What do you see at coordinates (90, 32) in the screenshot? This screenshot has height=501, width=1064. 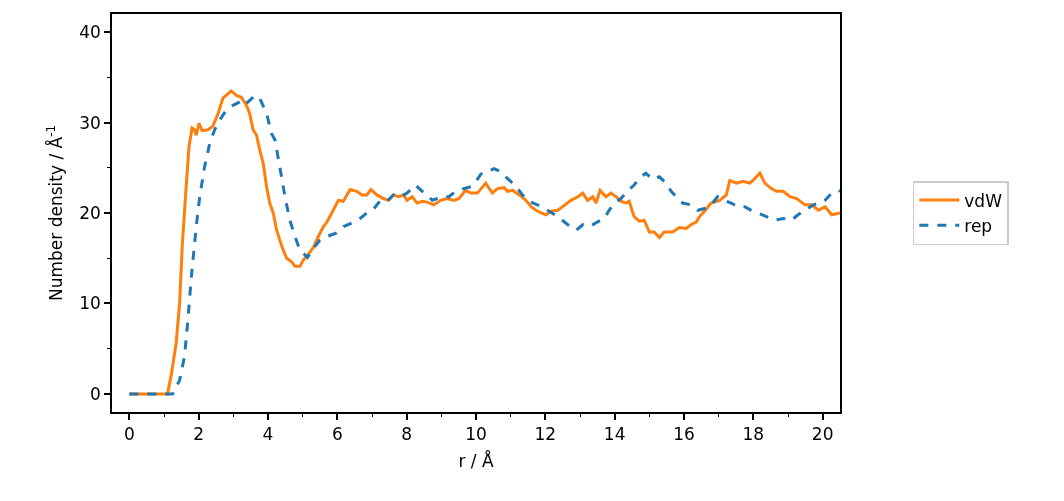 I see `y-tick-label: 40` at bounding box center [90, 32].